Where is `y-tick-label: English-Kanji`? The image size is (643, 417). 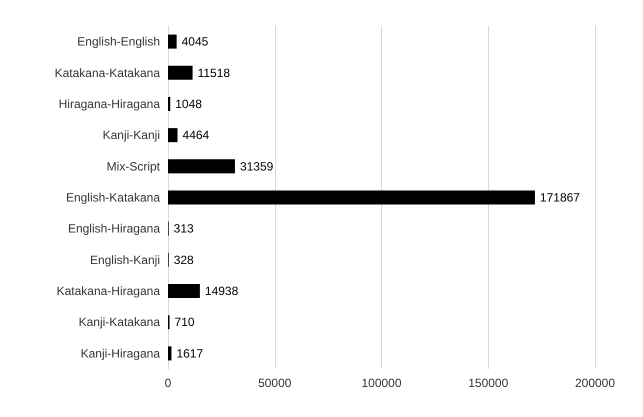
y-tick-label: English-Kanji is located at coordinates (125, 259).